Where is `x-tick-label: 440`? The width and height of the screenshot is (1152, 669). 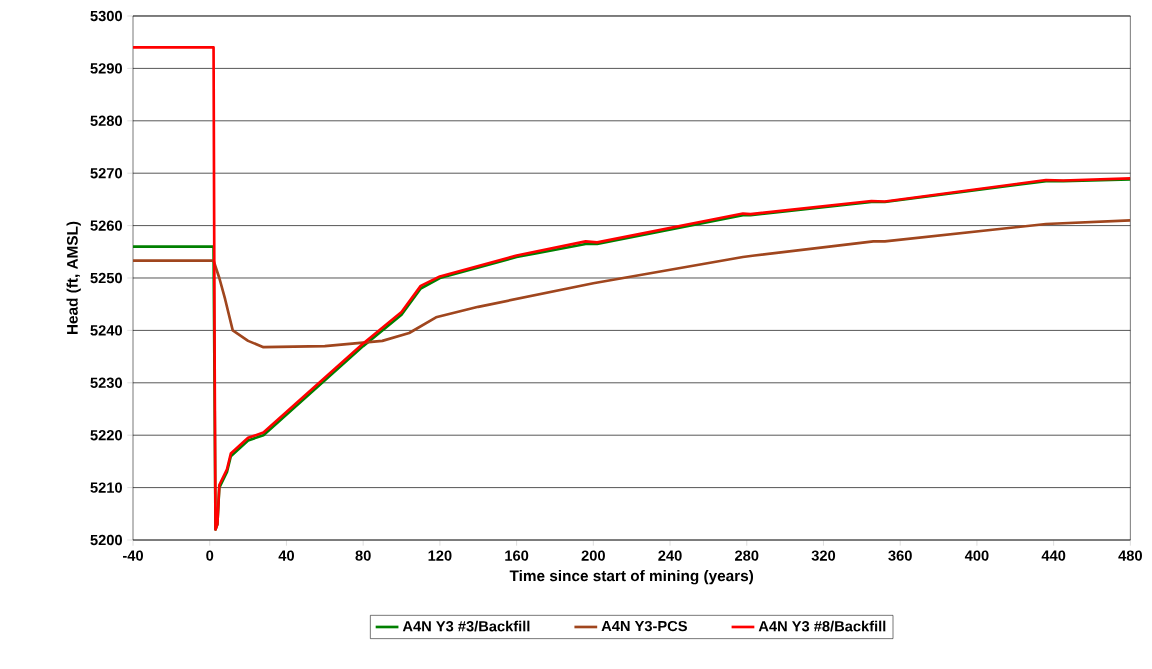 x-tick-label: 440 is located at coordinates (1053, 555).